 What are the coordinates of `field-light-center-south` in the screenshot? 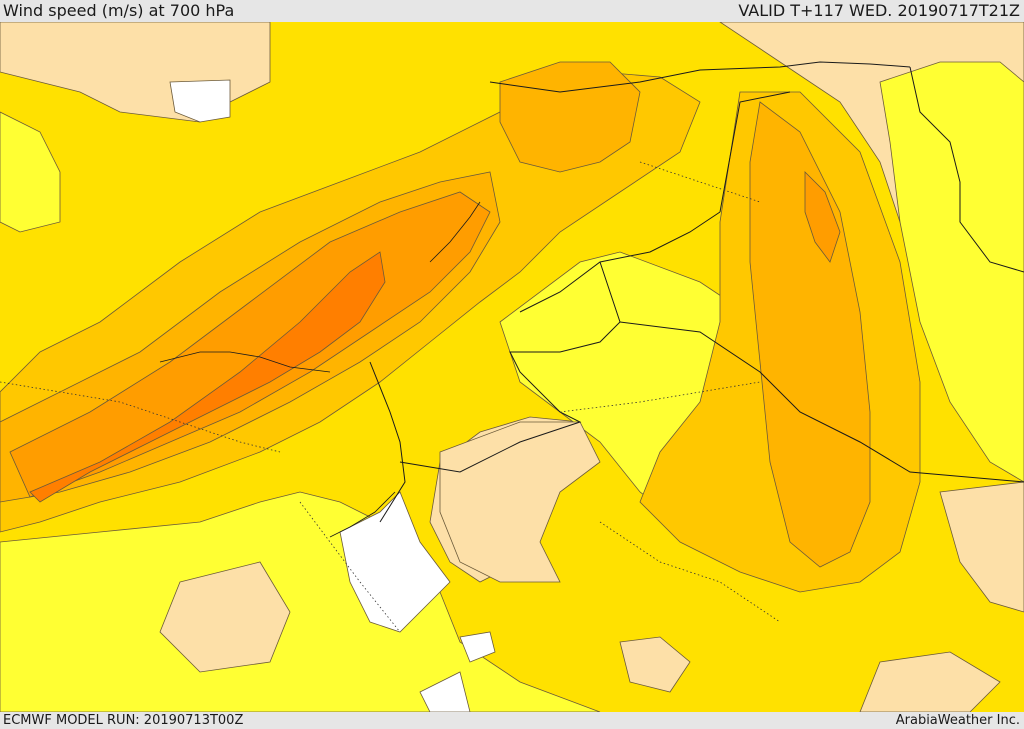 It's located at (655, 664).